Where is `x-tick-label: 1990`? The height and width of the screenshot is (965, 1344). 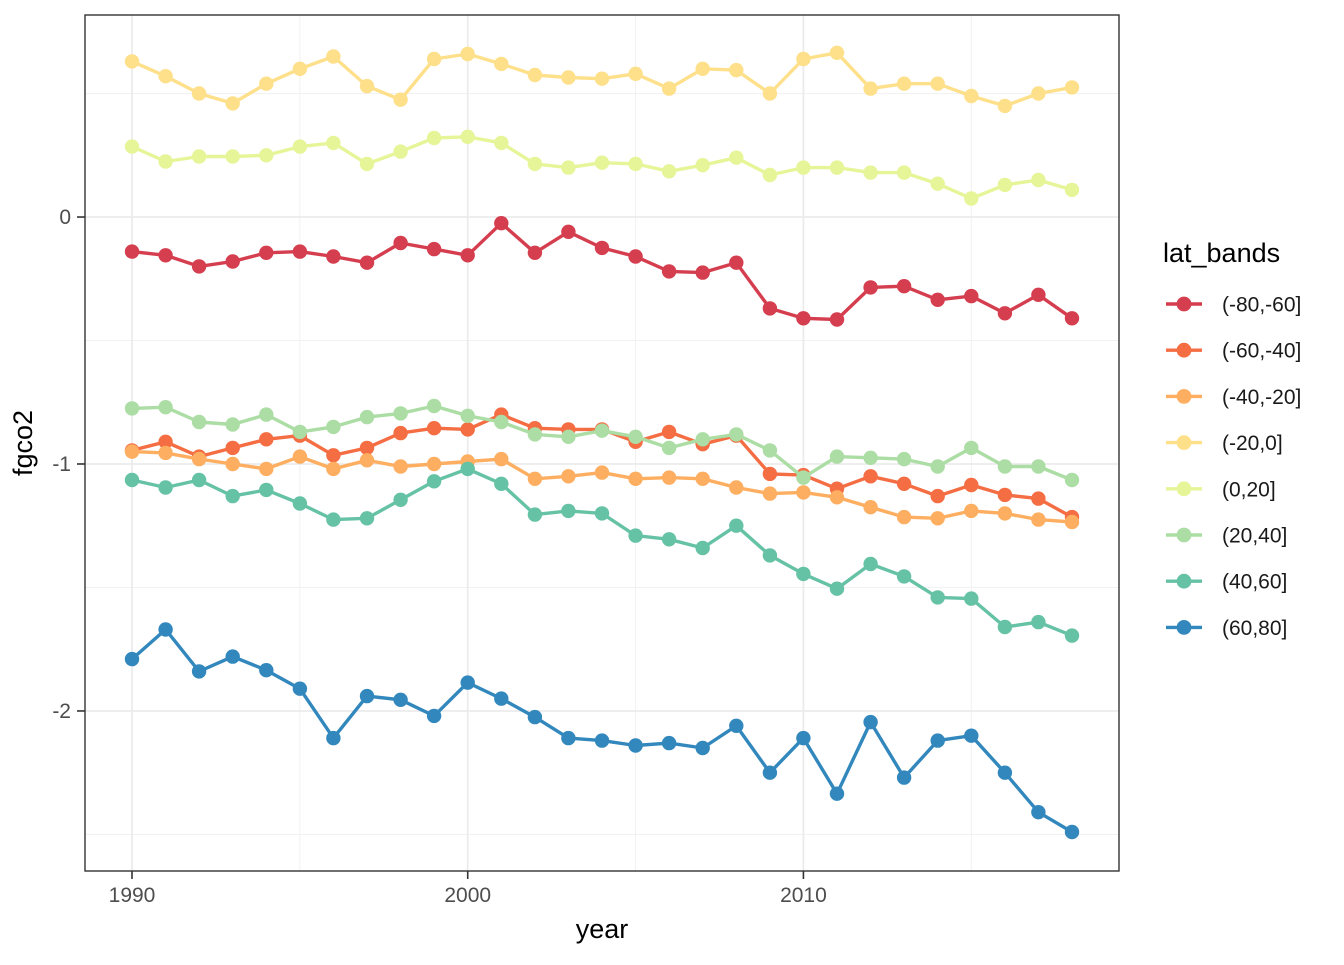 x-tick-label: 1990 is located at coordinates (132, 895).